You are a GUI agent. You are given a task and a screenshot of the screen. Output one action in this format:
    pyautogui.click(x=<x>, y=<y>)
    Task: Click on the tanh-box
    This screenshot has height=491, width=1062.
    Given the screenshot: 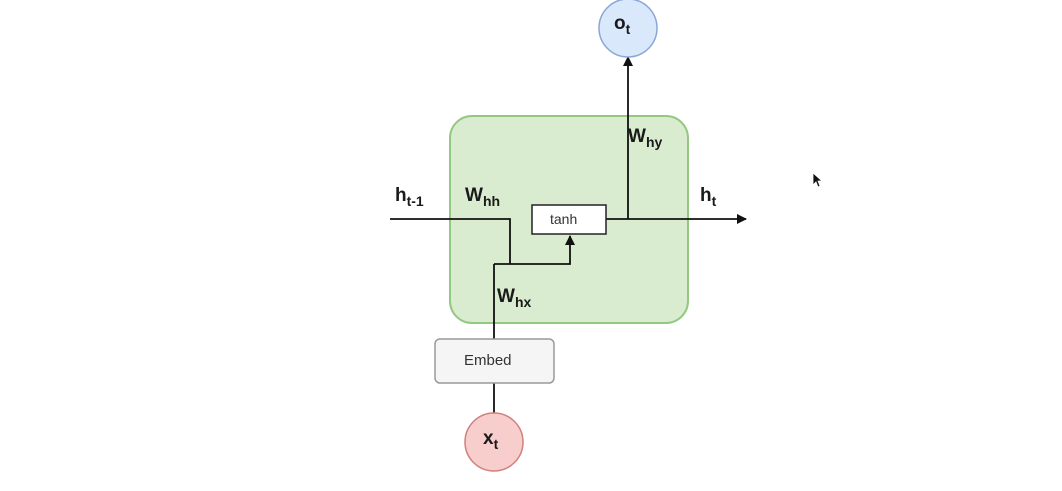 What is the action you would take?
    pyautogui.click(x=569, y=219)
    